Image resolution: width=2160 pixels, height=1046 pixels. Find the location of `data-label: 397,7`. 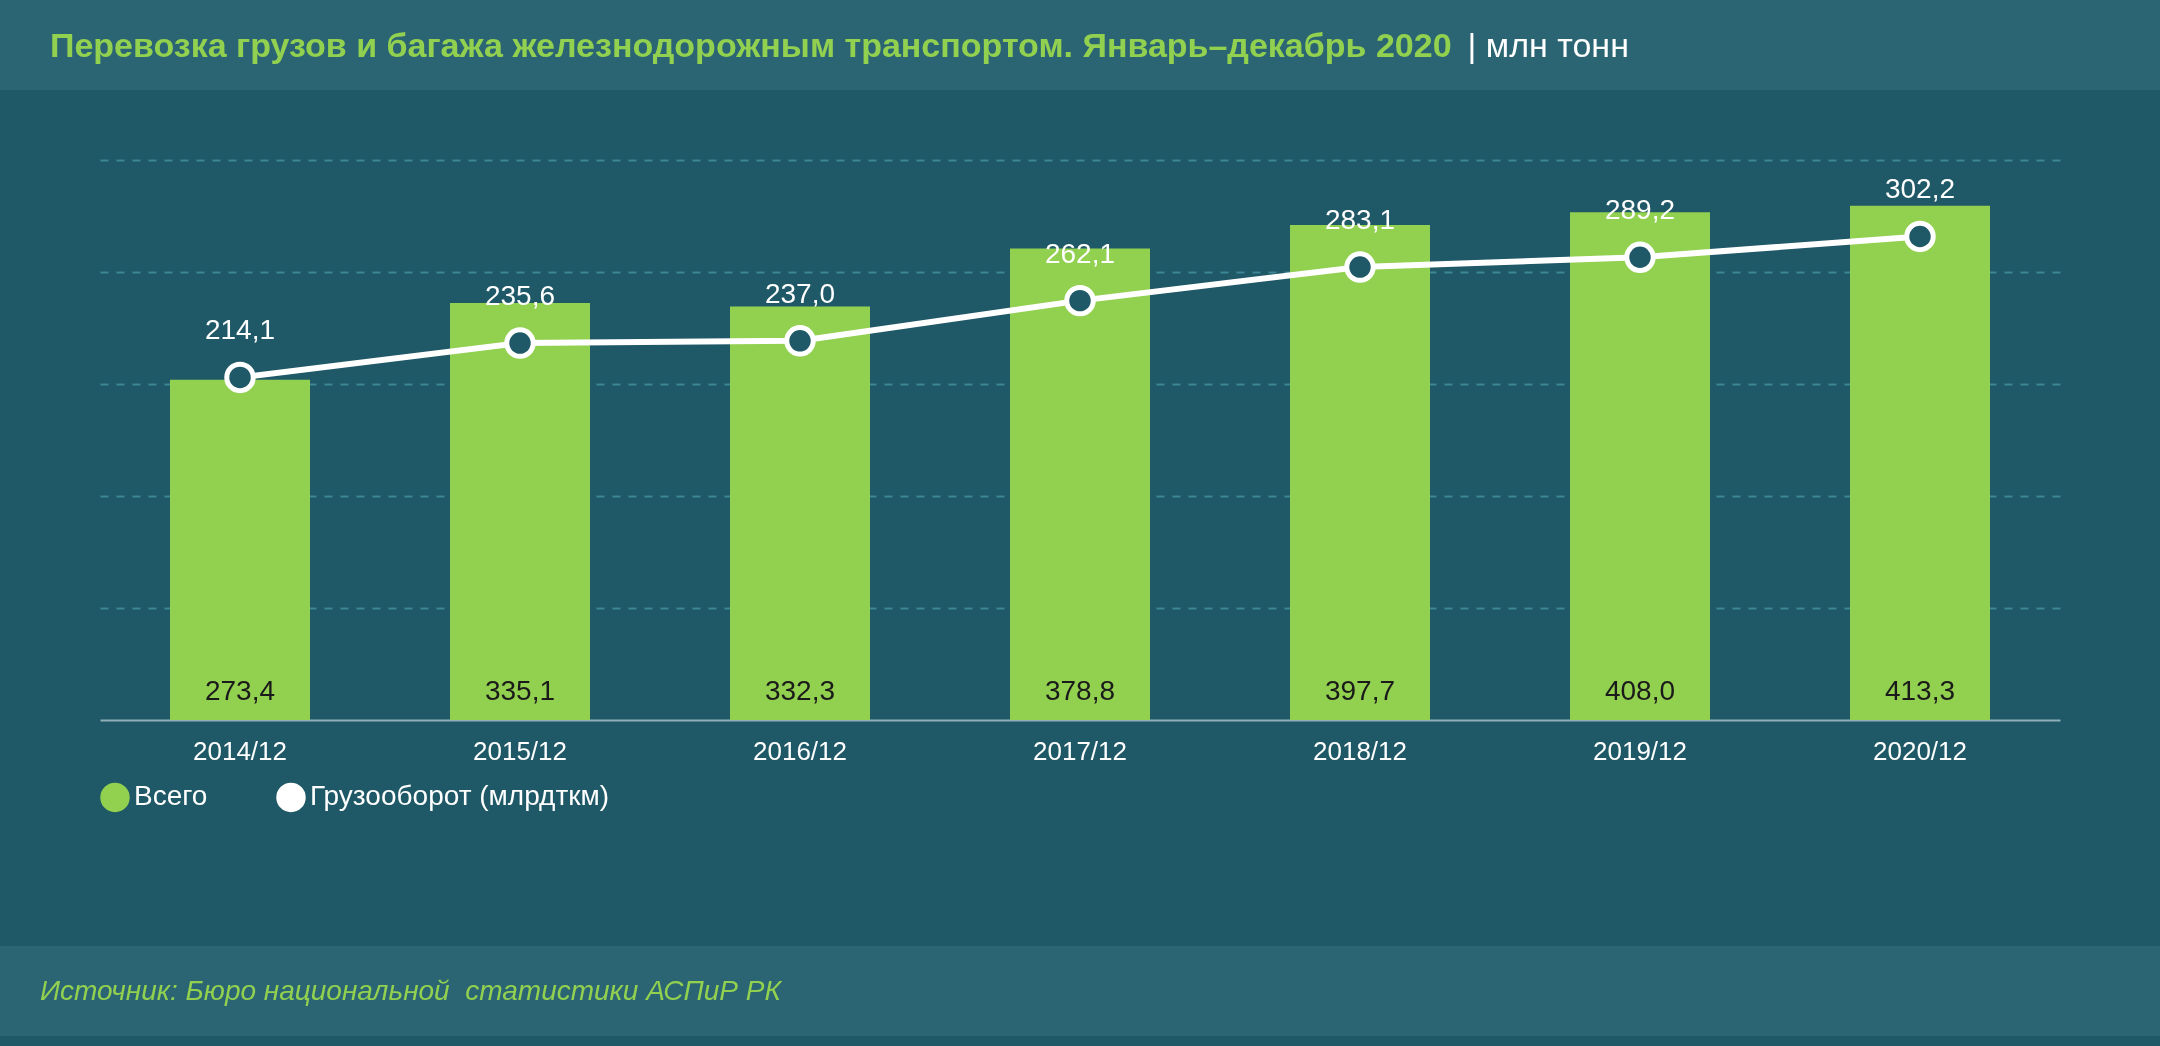

data-label: 397,7 is located at coordinates (1360, 690).